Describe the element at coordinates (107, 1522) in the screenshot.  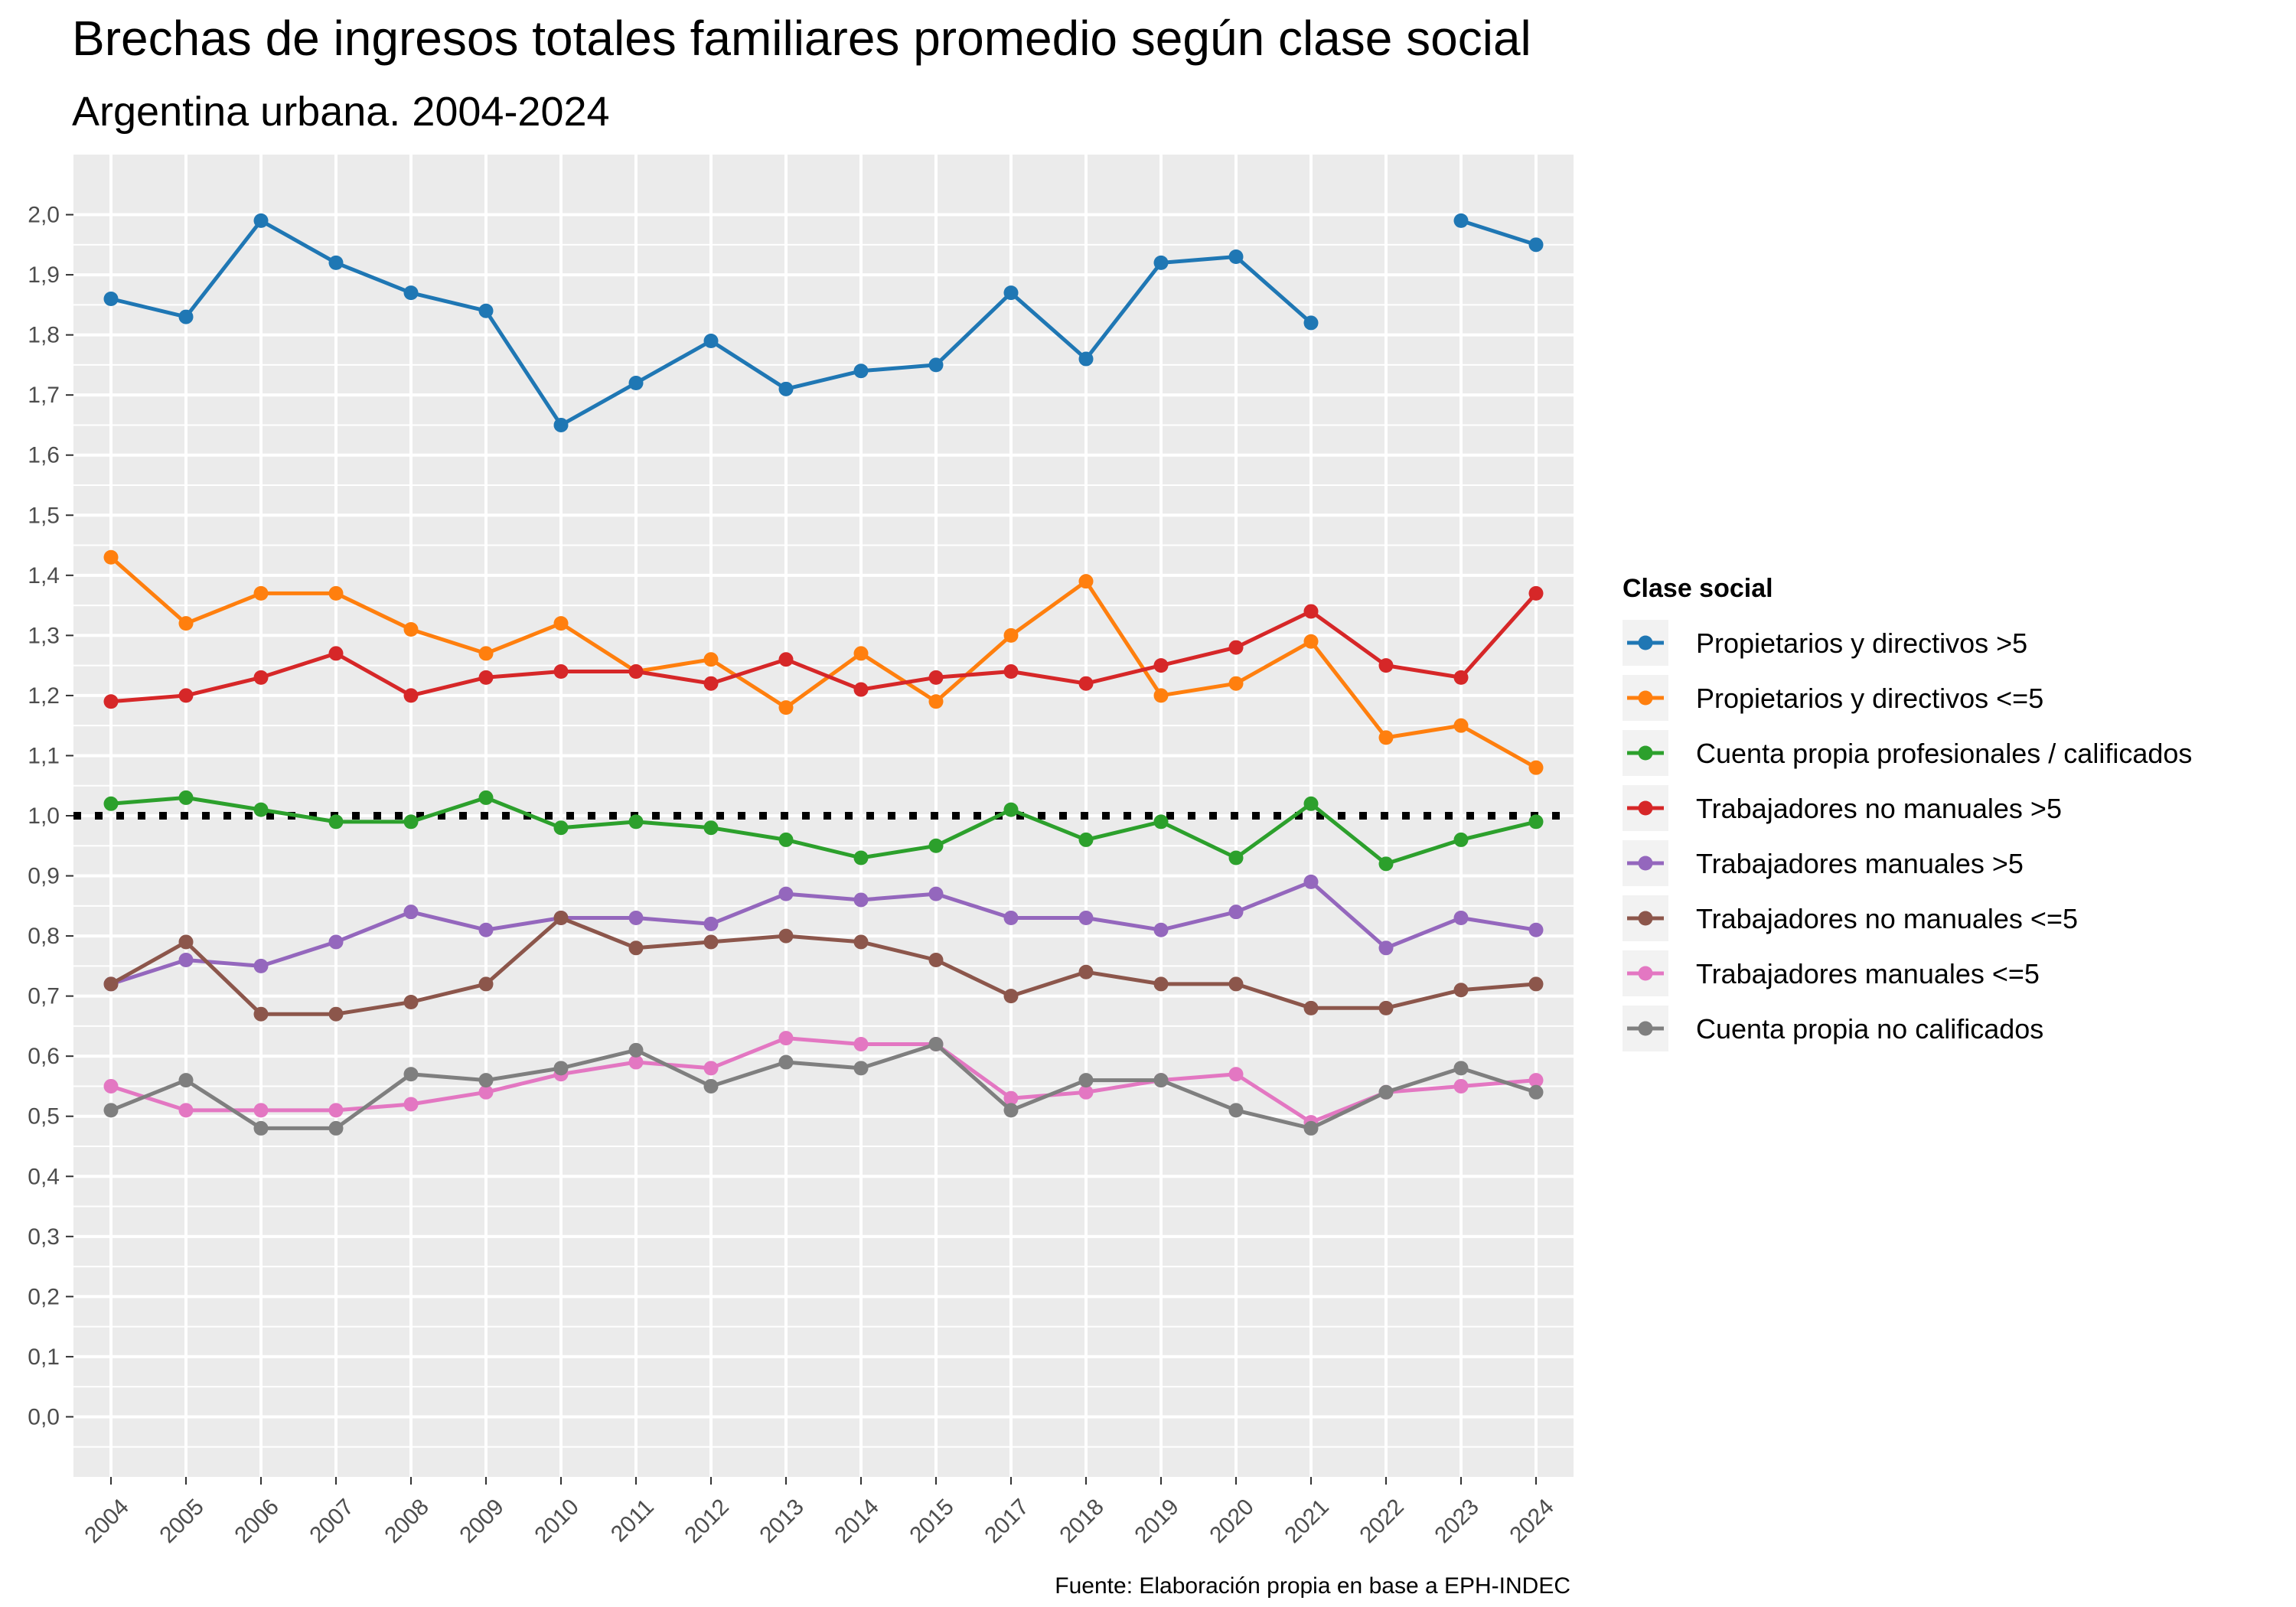
I see `x-tick-label: 2004` at that location.